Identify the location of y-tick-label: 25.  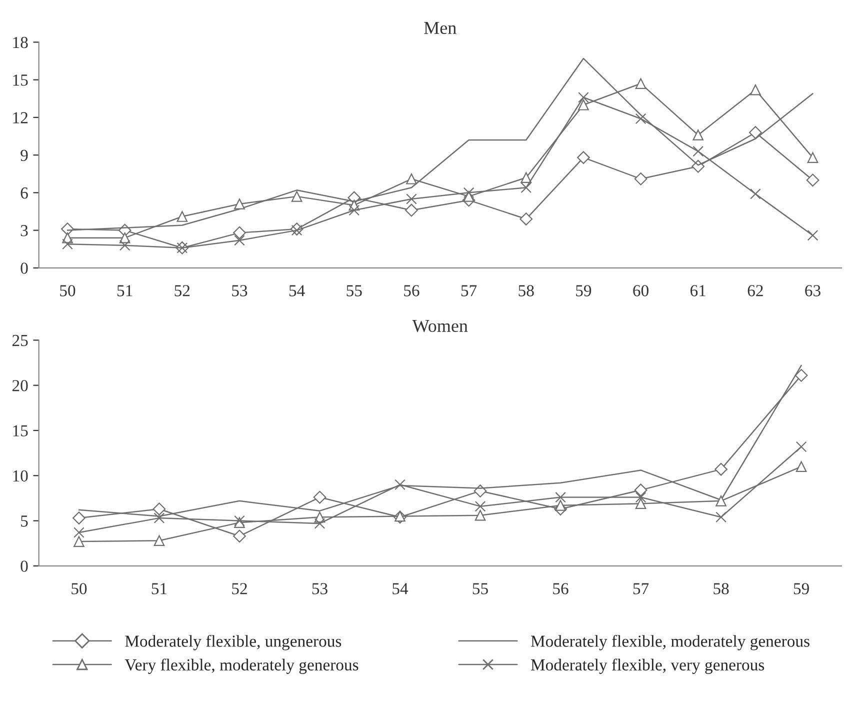
(20, 340).